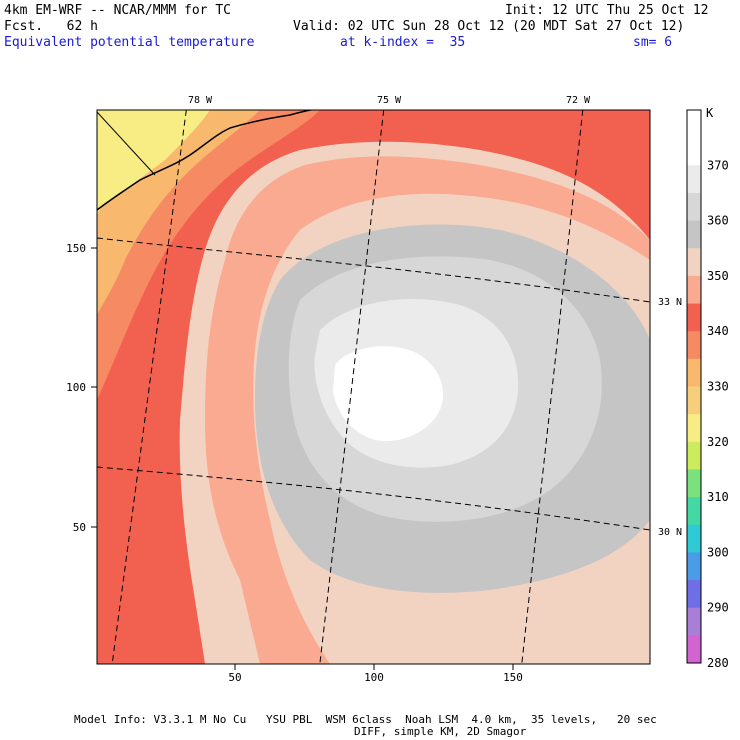 The image size is (740, 740). What do you see at coordinates (578, 100) in the screenshot?
I see `lon-label-72w: 72 W` at bounding box center [578, 100].